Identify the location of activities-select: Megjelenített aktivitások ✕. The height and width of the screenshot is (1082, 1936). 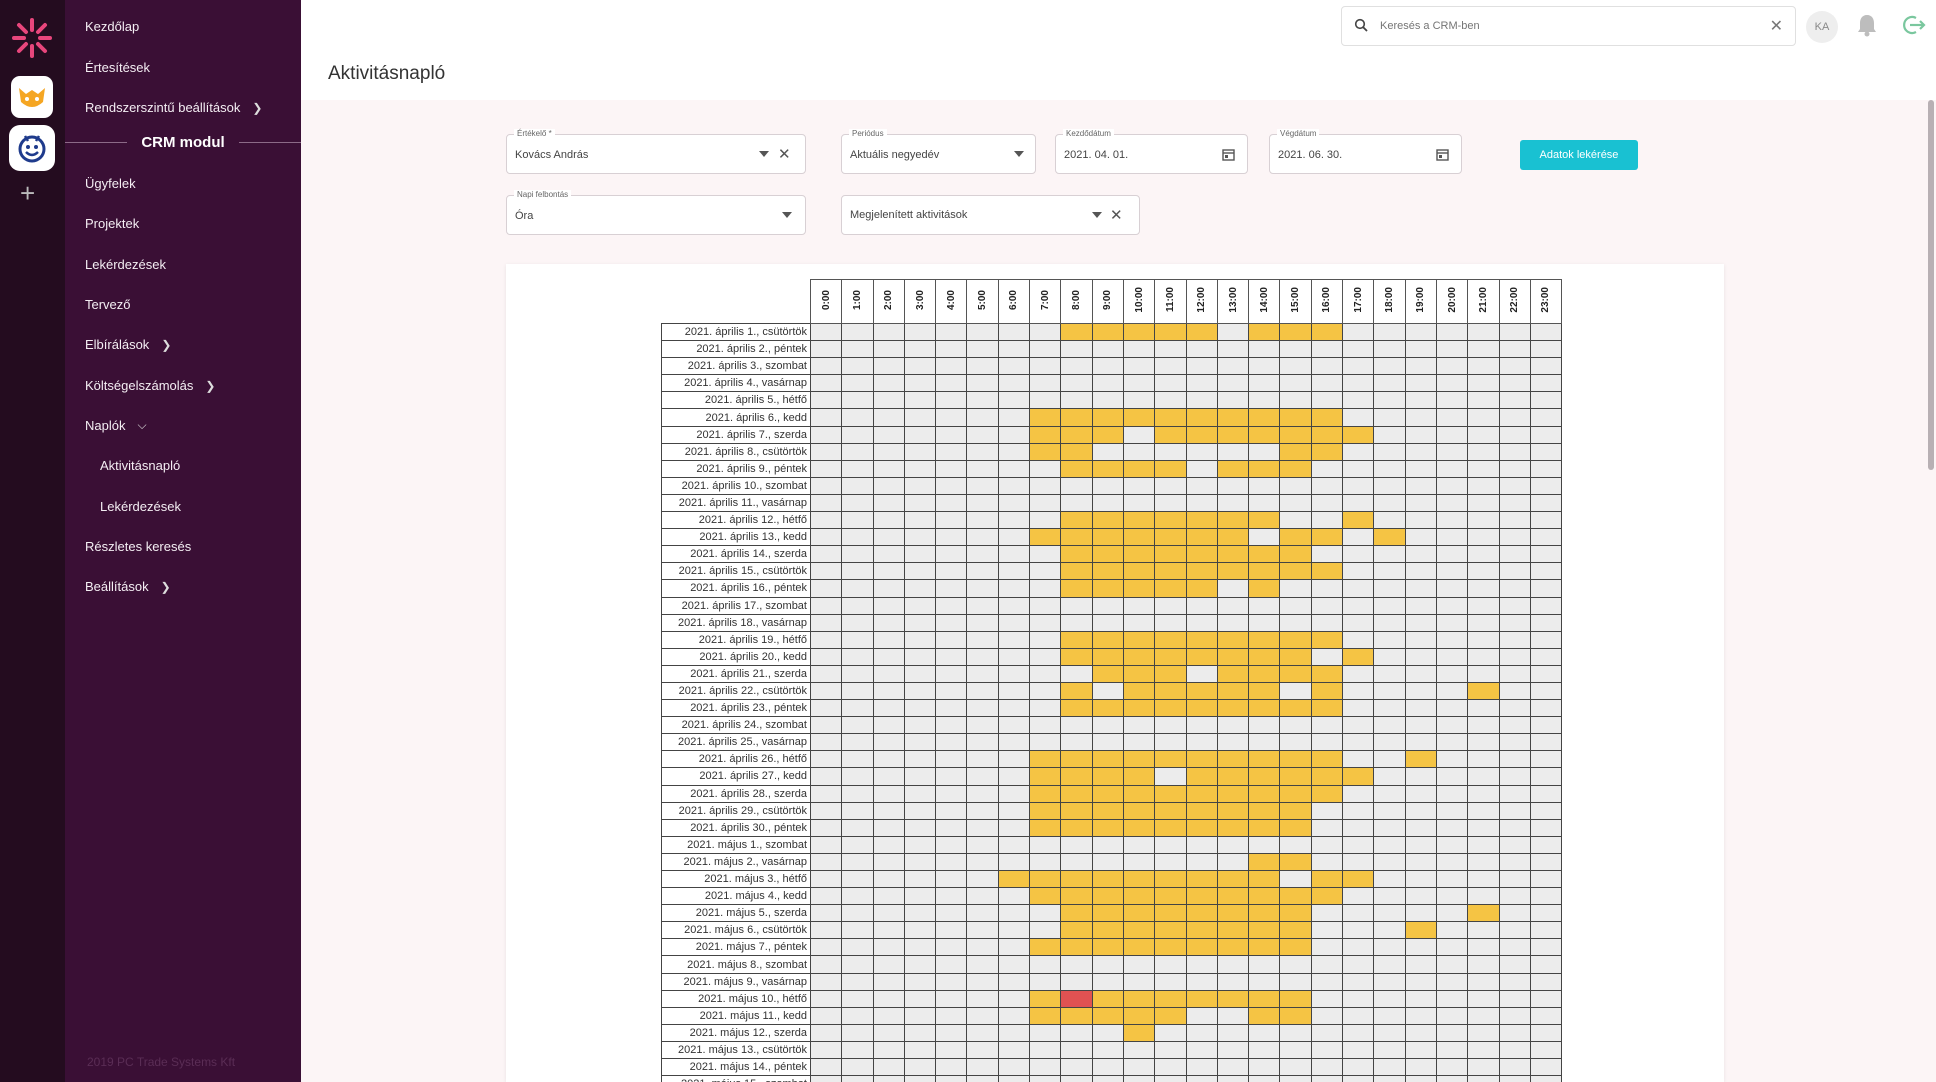
(990, 215).